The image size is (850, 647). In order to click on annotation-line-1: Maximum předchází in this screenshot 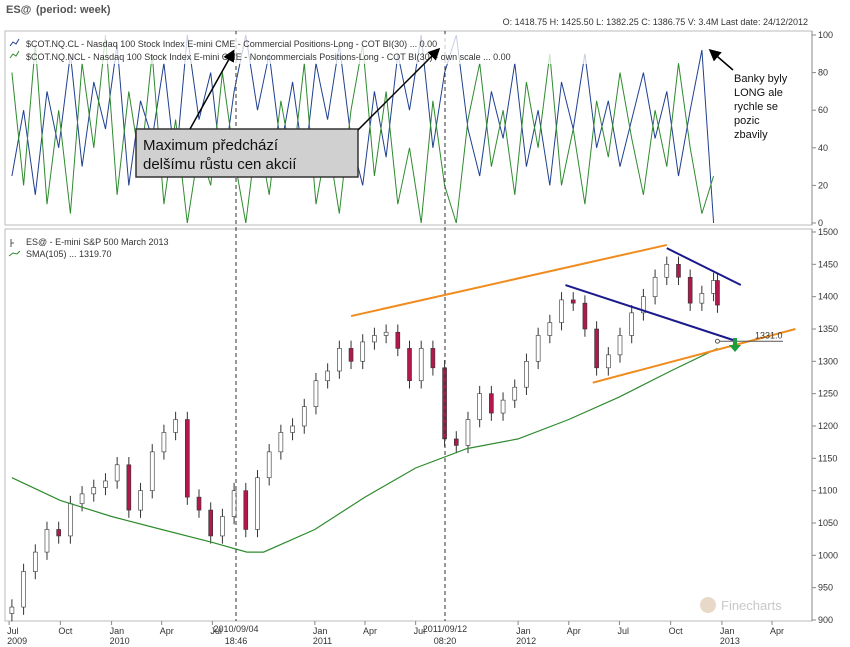, I will do `click(211, 145)`.